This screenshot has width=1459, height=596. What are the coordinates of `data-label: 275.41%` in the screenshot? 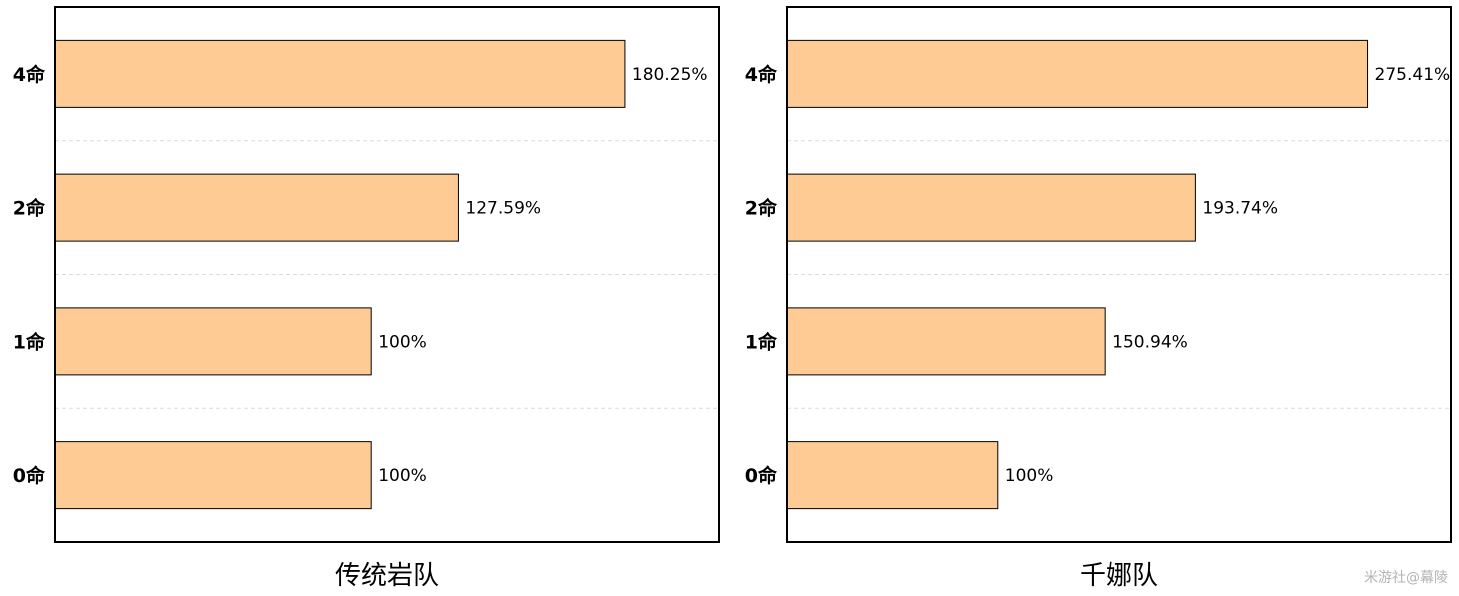 It's located at (1413, 75).